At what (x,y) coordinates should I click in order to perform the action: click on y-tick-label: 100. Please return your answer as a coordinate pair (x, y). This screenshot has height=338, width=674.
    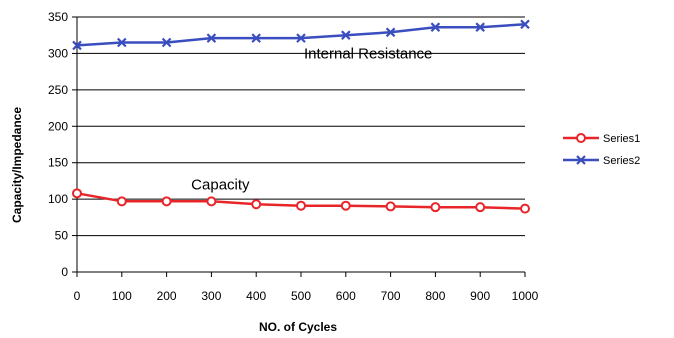
    Looking at the image, I should click on (58, 199).